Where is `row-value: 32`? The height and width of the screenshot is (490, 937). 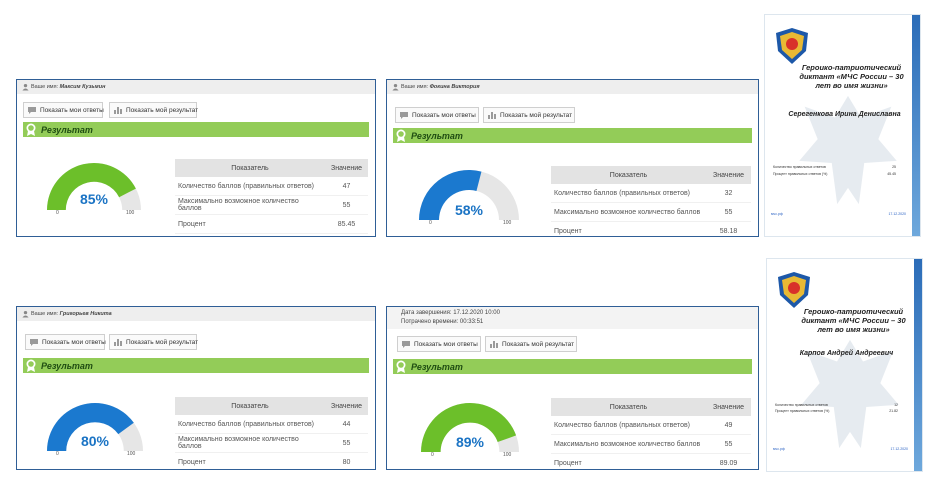 row-value: 32 is located at coordinates (728, 193).